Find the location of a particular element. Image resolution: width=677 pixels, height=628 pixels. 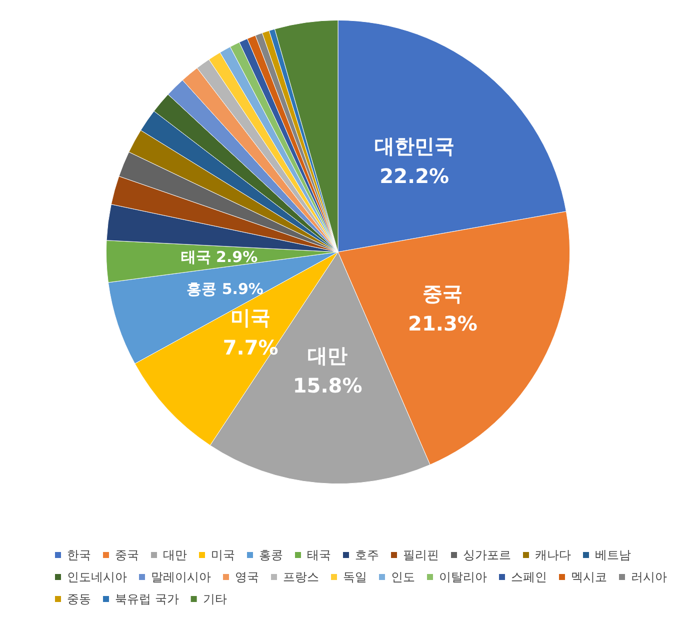

data-label: 태국 2.9% is located at coordinates (219, 257).